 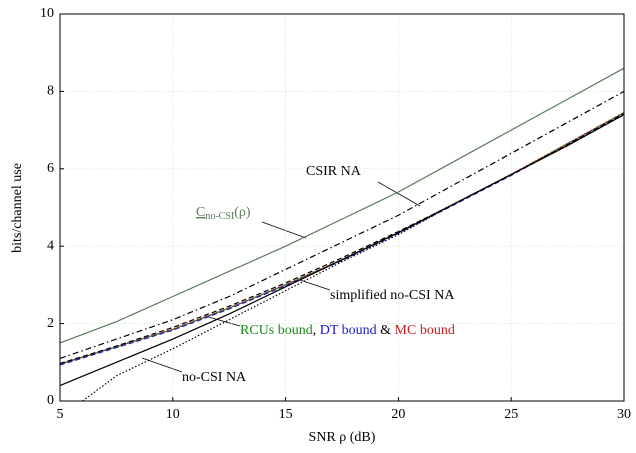 What do you see at coordinates (214, 377) in the screenshot?
I see `annotation: no-CSI NA` at bounding box center [214, 377].